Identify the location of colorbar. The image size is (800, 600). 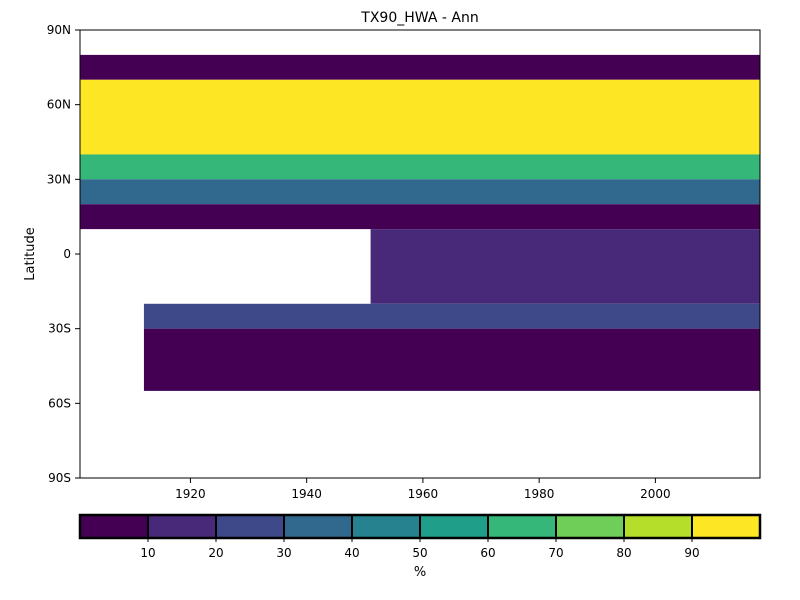
(420, 526).